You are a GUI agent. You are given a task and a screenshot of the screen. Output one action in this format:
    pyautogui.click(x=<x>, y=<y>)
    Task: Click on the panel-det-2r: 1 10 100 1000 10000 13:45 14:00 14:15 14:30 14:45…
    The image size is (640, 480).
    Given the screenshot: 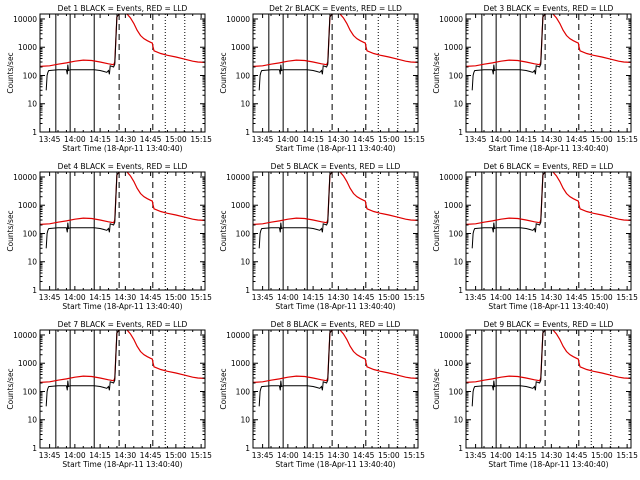 What is the action you would take?
    pyautogui.click(x=322, y=78)
    